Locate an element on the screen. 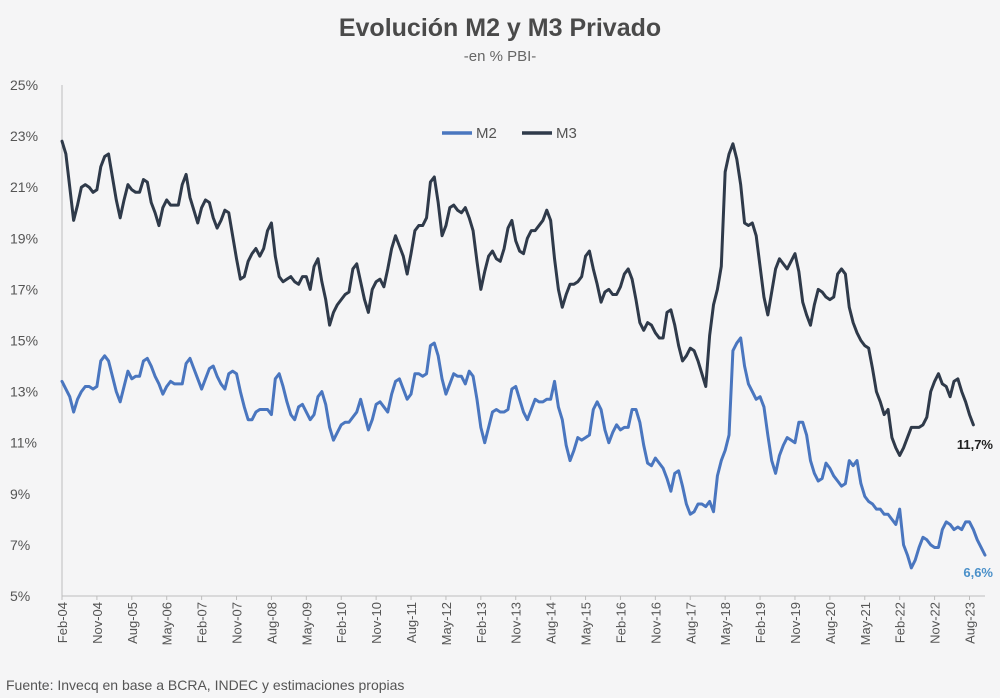  x-tick-label: May-06 is located at coordinates (167, 623).